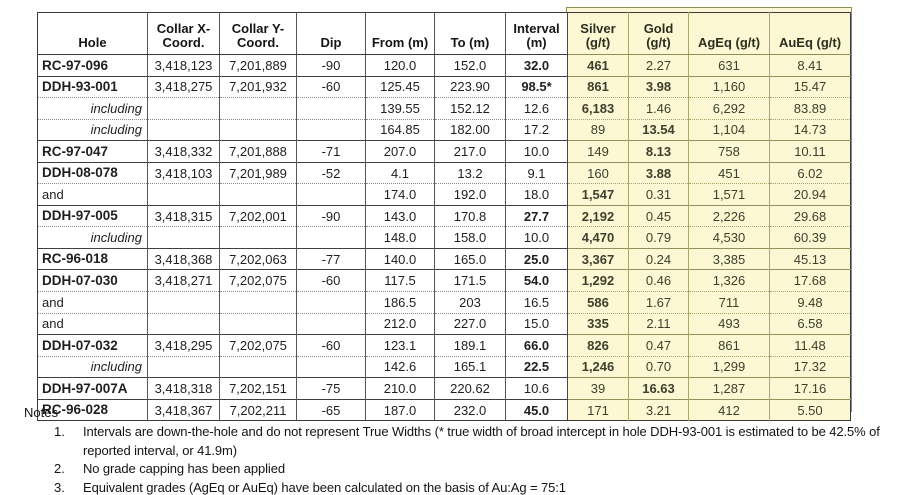  I want to click on hole-label: DDH-07-032, so click(92, 345).